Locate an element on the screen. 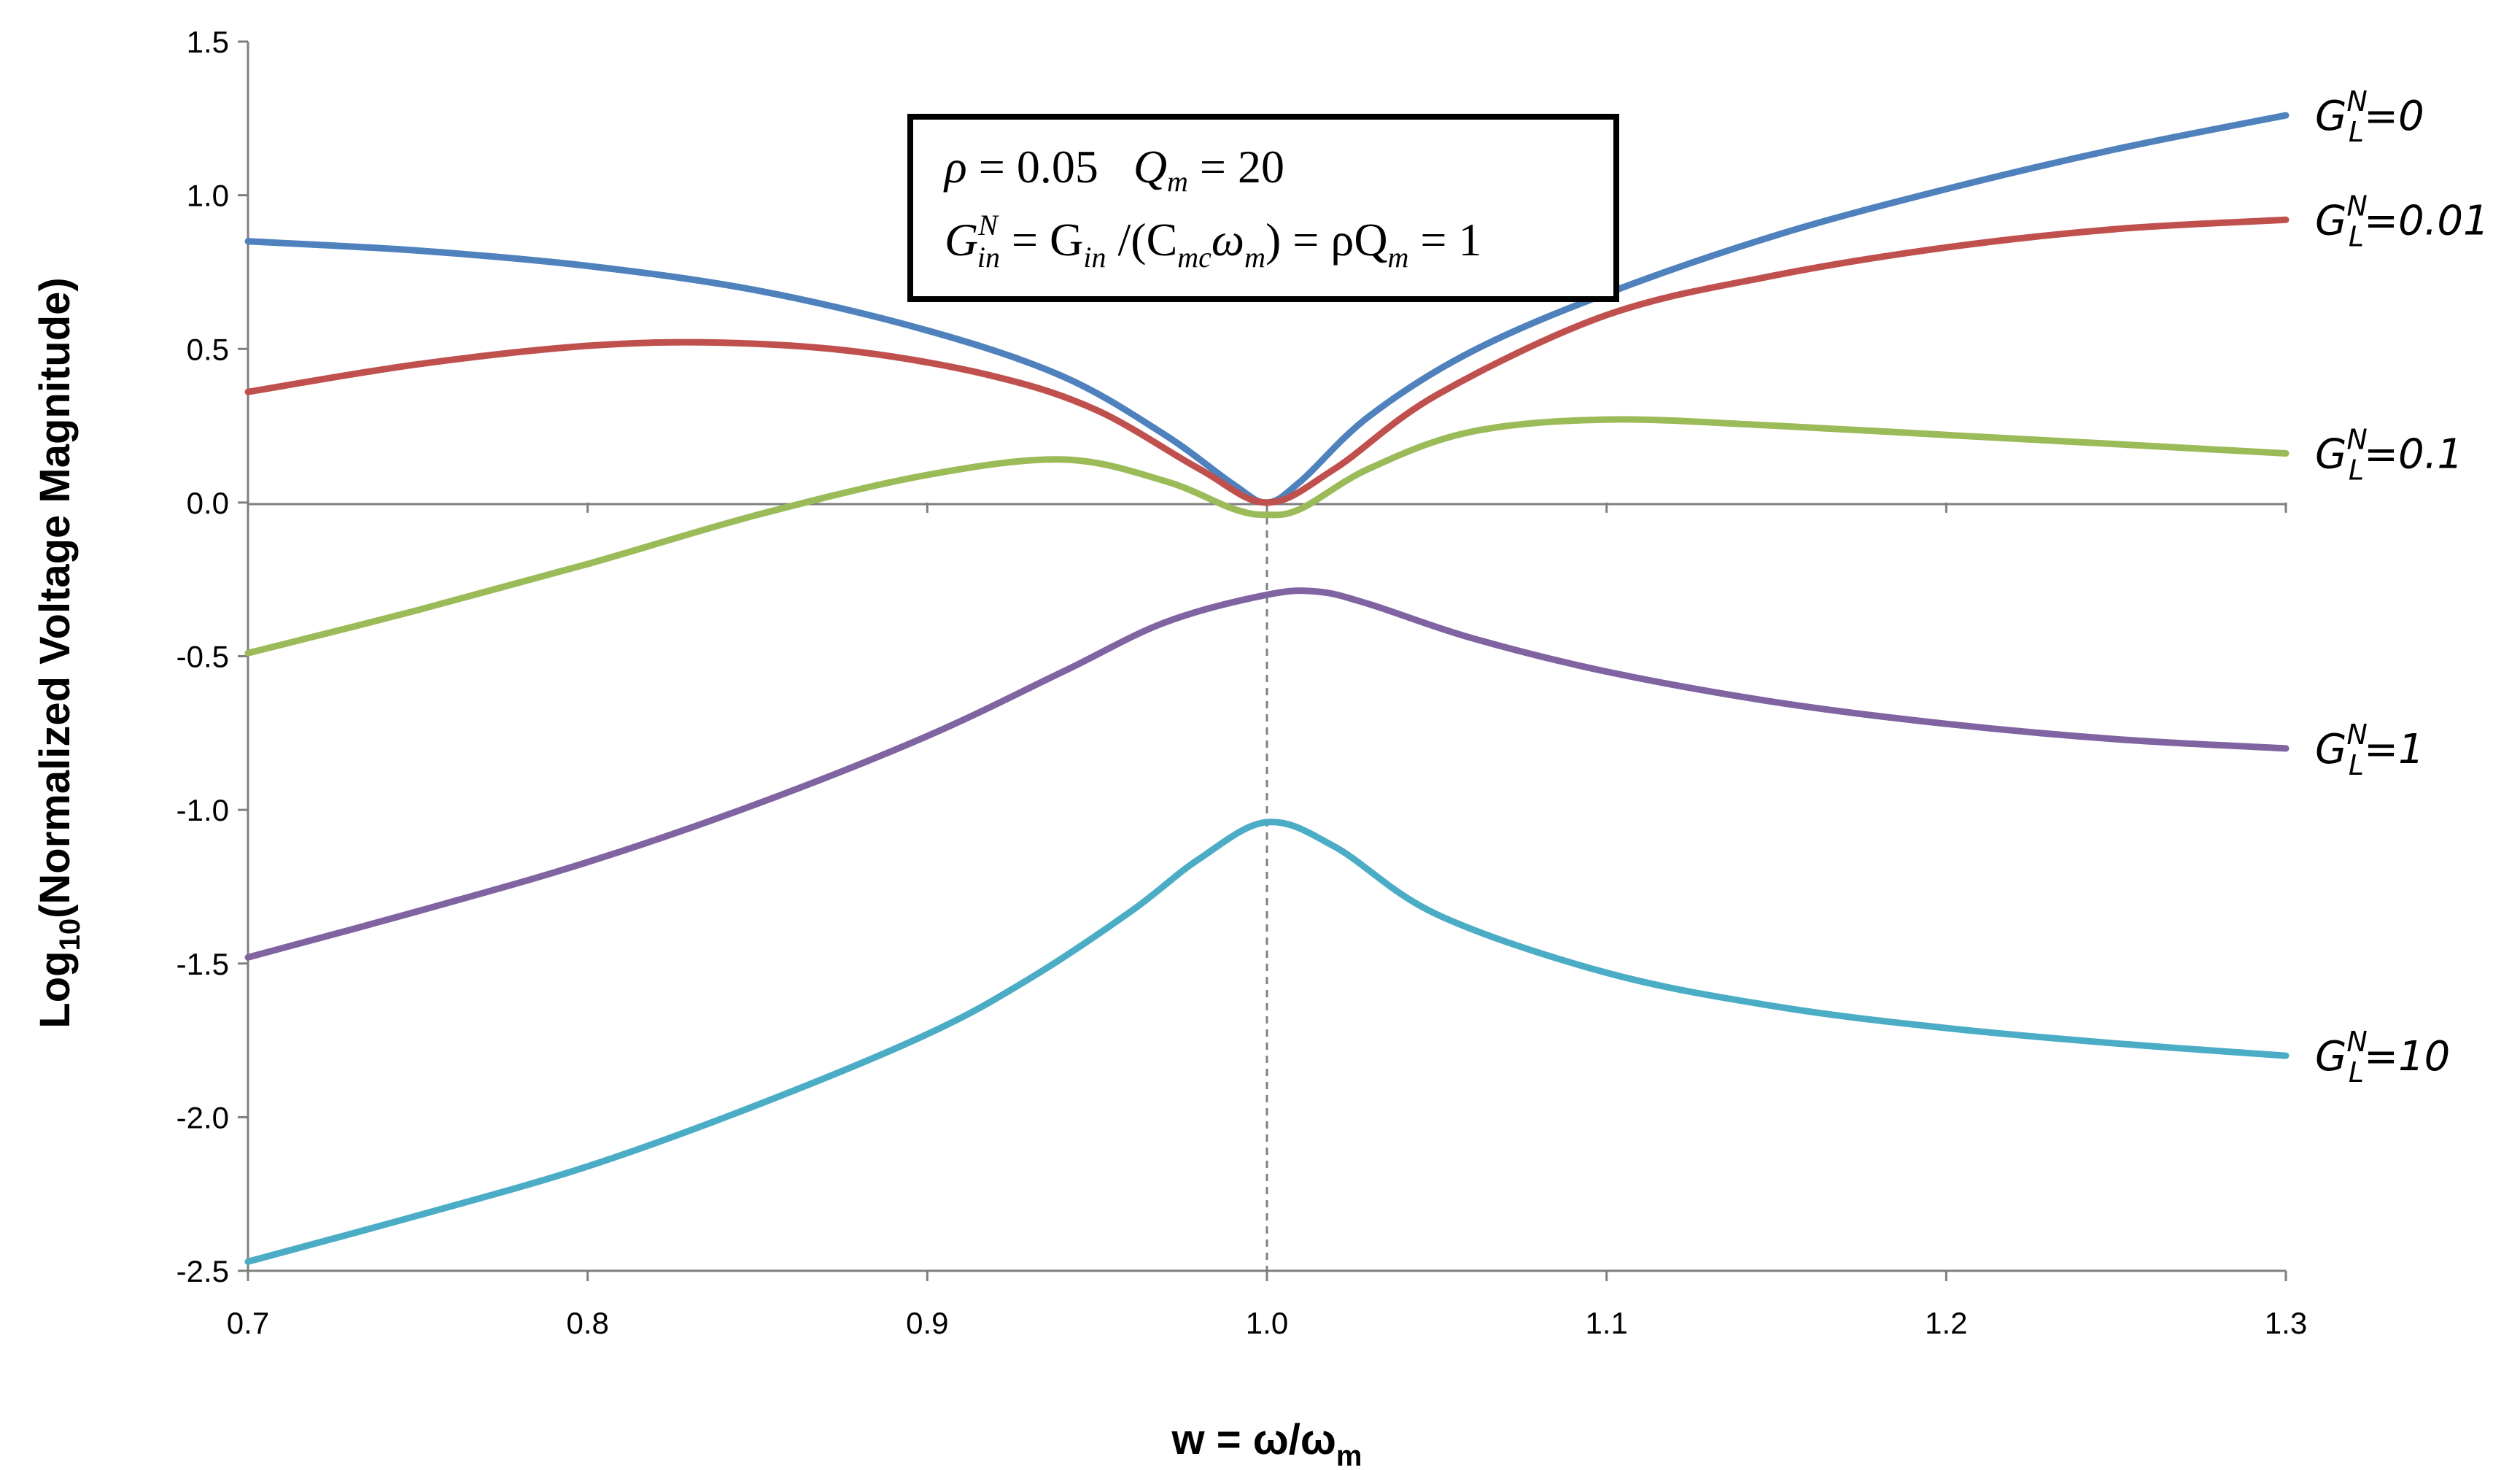 This screenshot has width=2520, height=1470. ann-mid: = G is located at coordinates (1042, 240).